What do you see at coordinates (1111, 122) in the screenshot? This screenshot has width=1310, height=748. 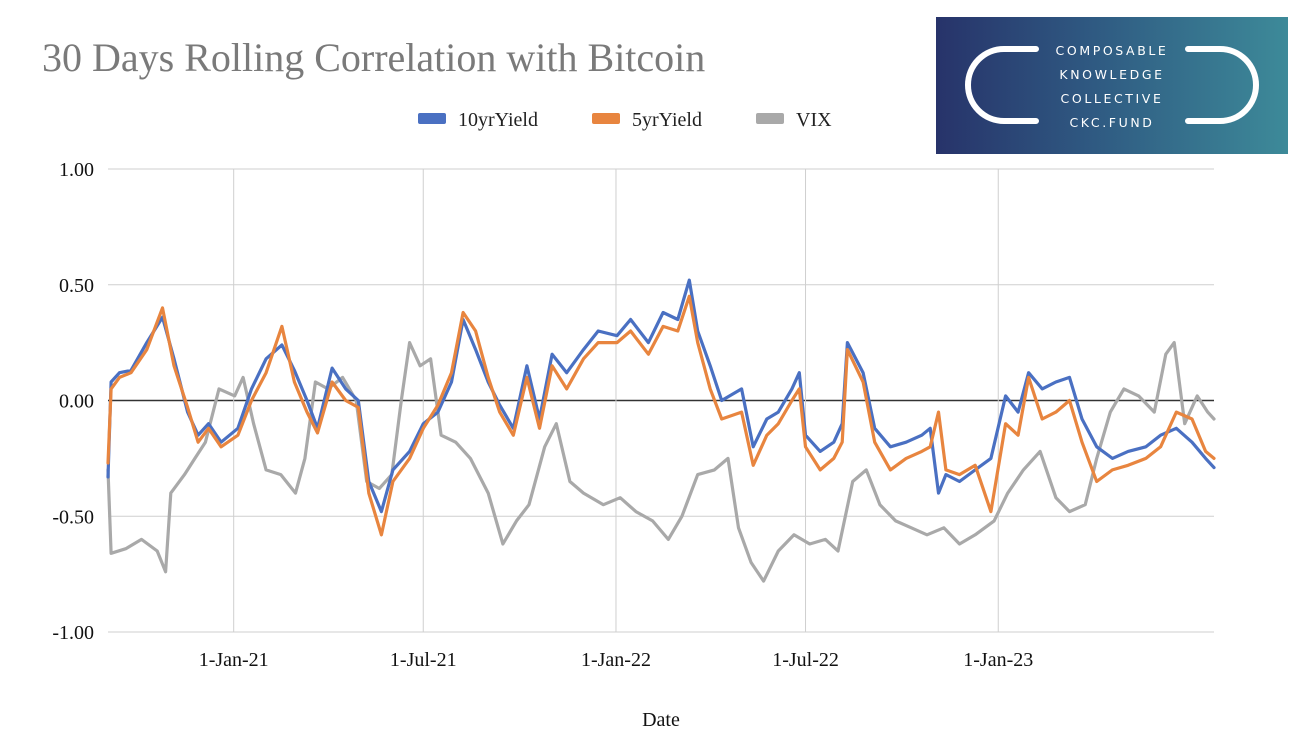 I see `logo-line-4: CKC.FUND` at bounding box center [1111, 122].